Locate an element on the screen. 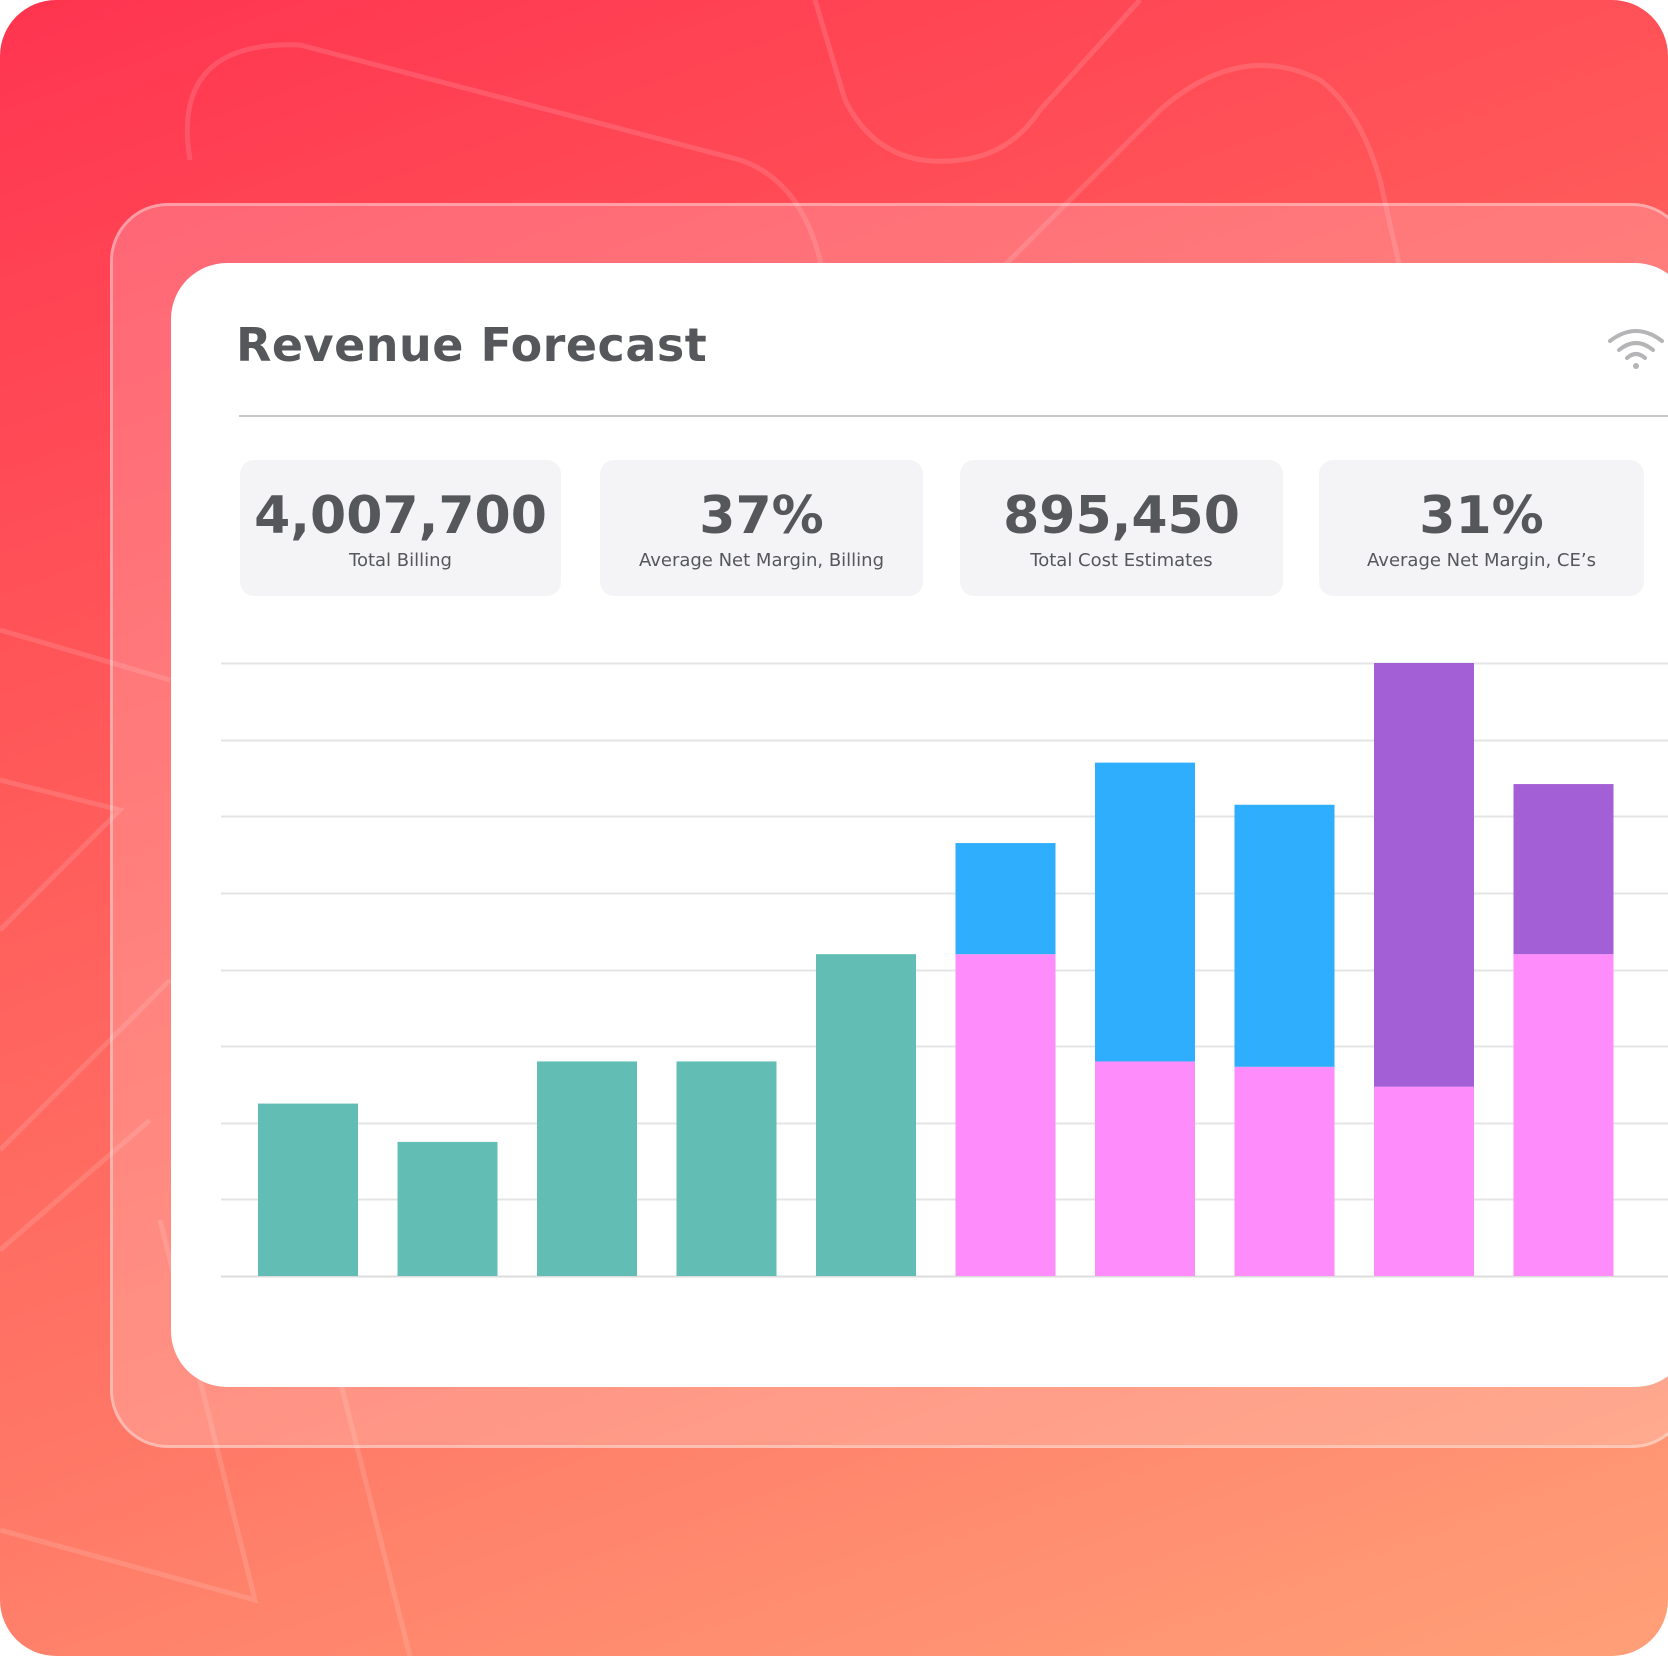 The height and width of the screenshot is (1656, 1668). kpi-average-net-margin-billing: 37% Average Net Margin, Billing is located at coordinates (761, 528).